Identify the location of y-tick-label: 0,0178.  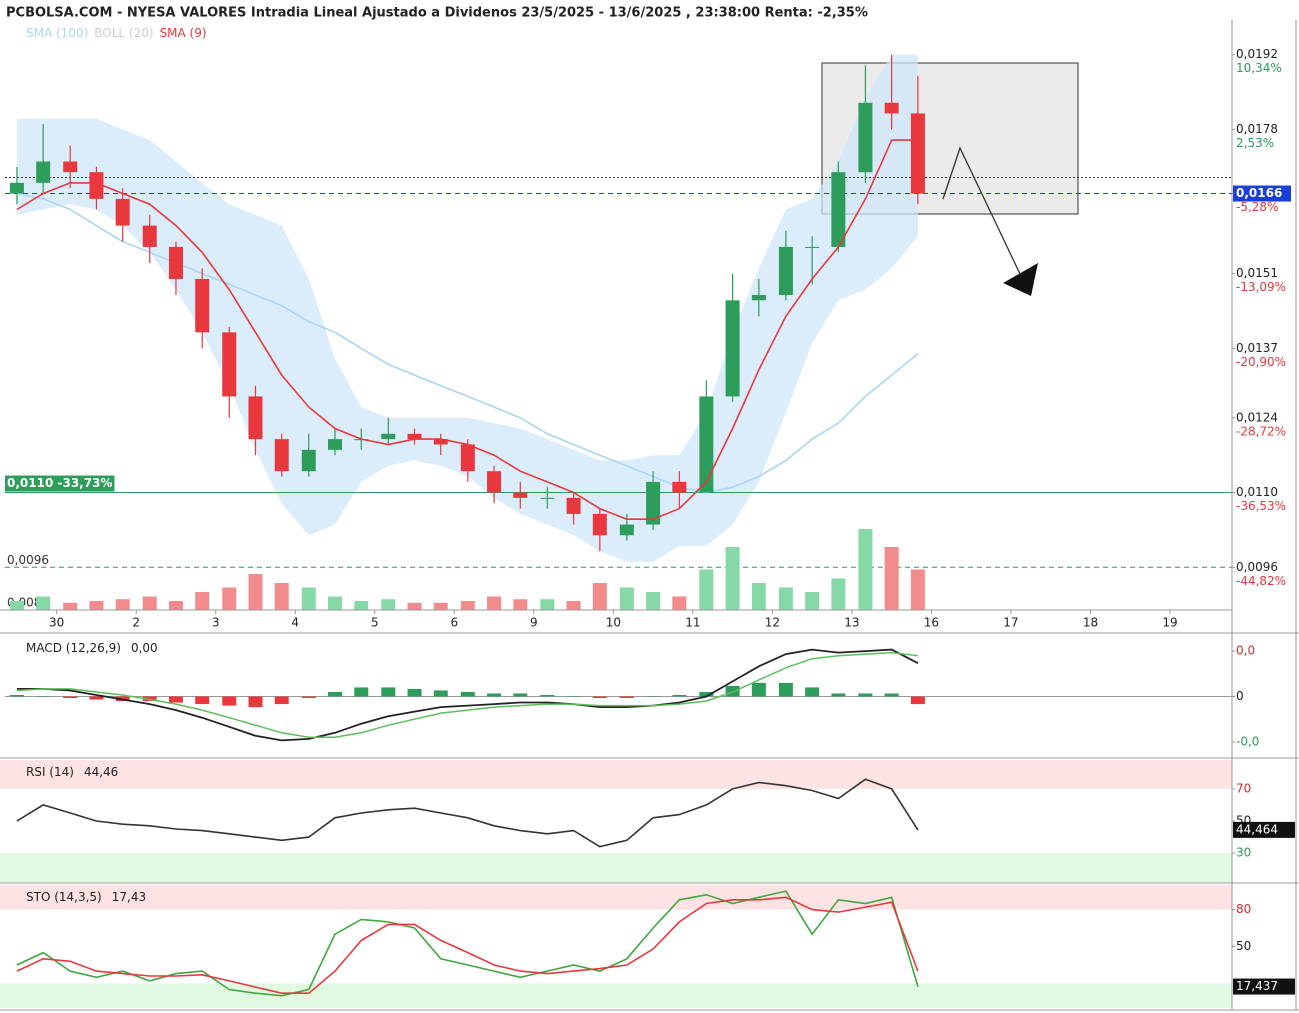
(1257, 129).